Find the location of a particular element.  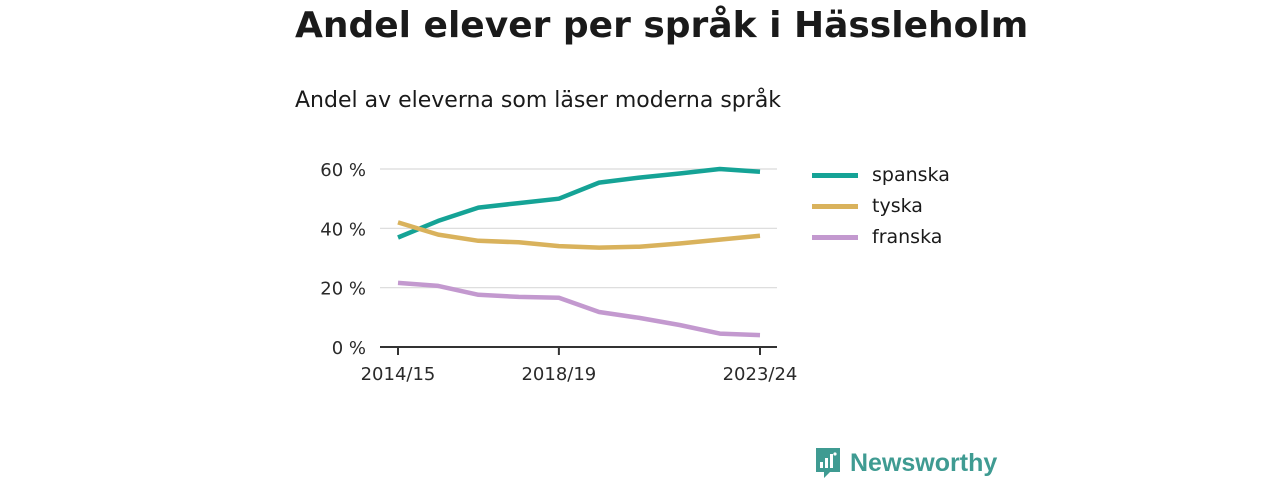

x-tick-label: 2018/19 is located at coordinates (558, 374).